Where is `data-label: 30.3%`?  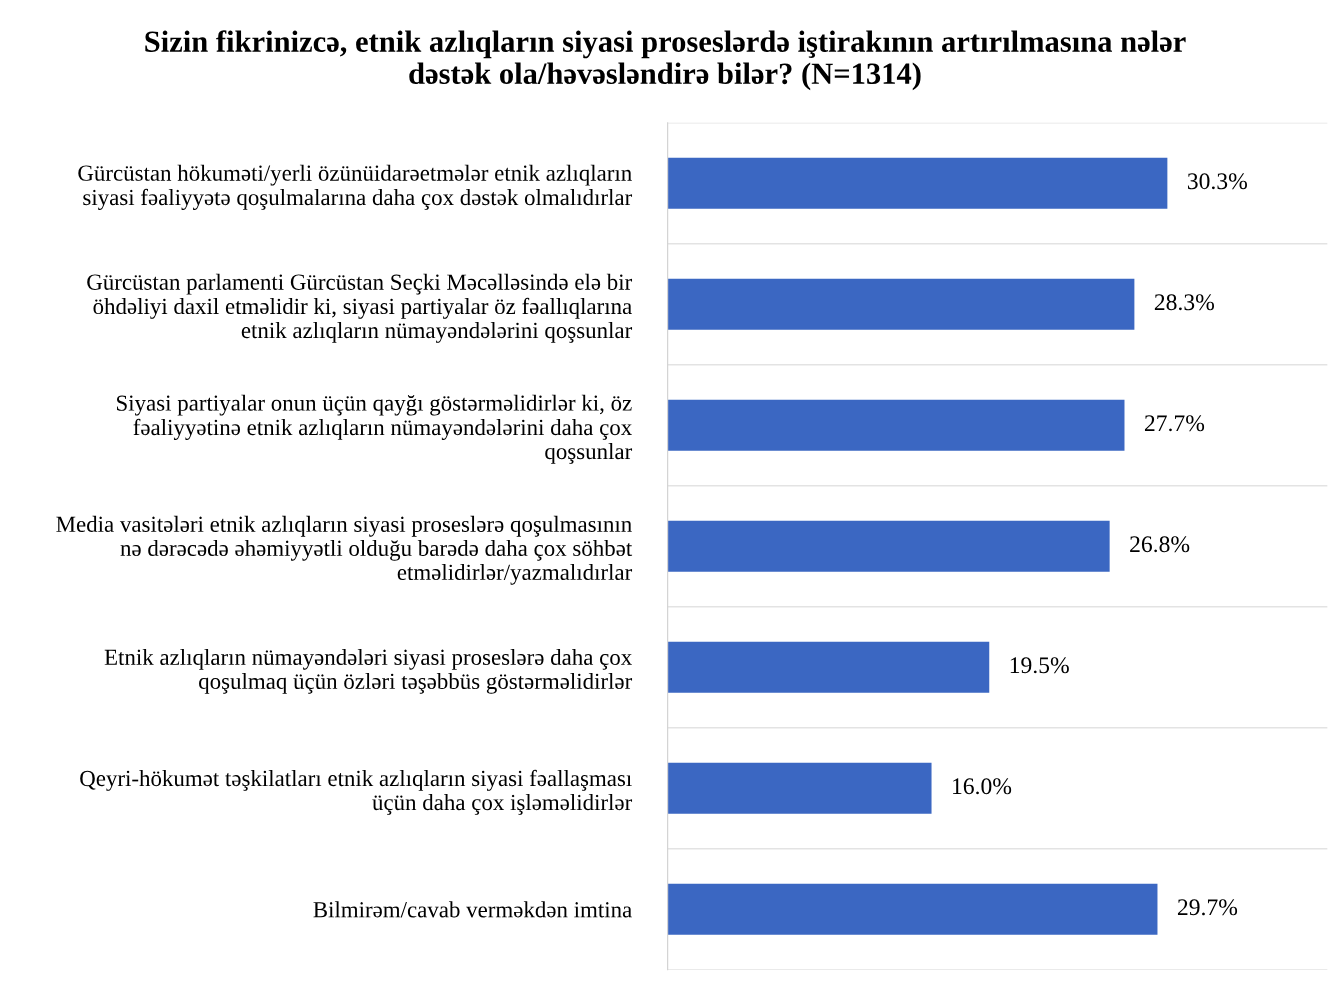
data-label: 30.3% is located at coordinates (1217, 181).